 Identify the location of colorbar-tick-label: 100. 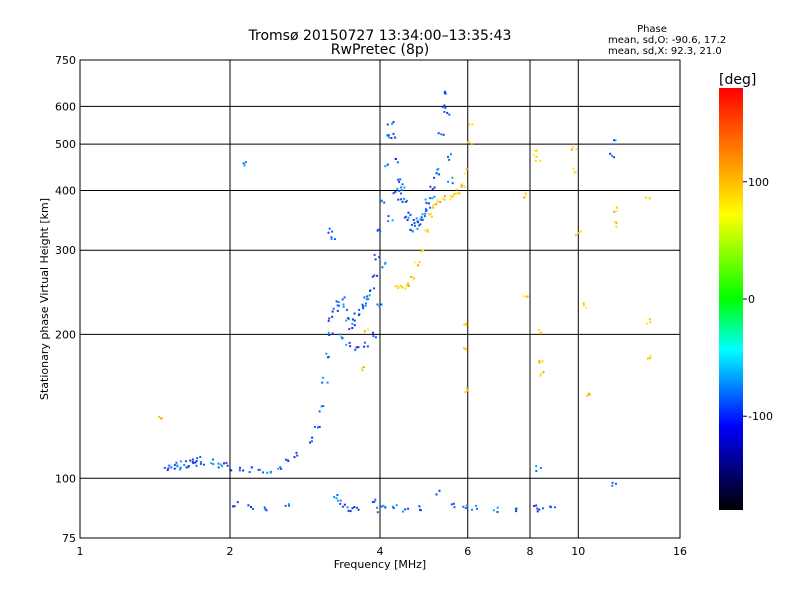
(758, 182).